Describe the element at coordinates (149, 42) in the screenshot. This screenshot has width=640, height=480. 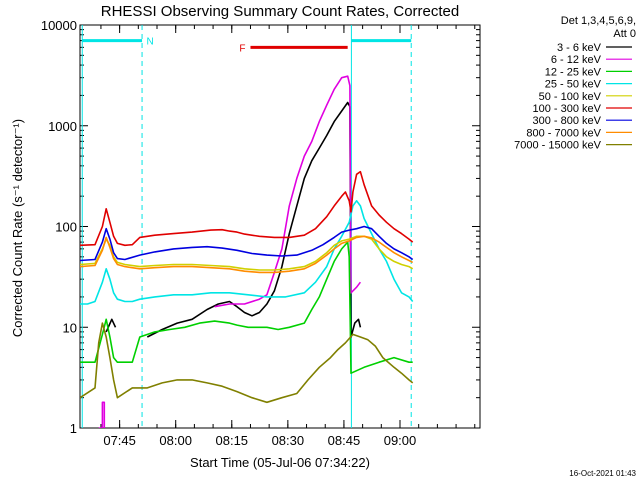
I see `flag-label-N: N` at that location.